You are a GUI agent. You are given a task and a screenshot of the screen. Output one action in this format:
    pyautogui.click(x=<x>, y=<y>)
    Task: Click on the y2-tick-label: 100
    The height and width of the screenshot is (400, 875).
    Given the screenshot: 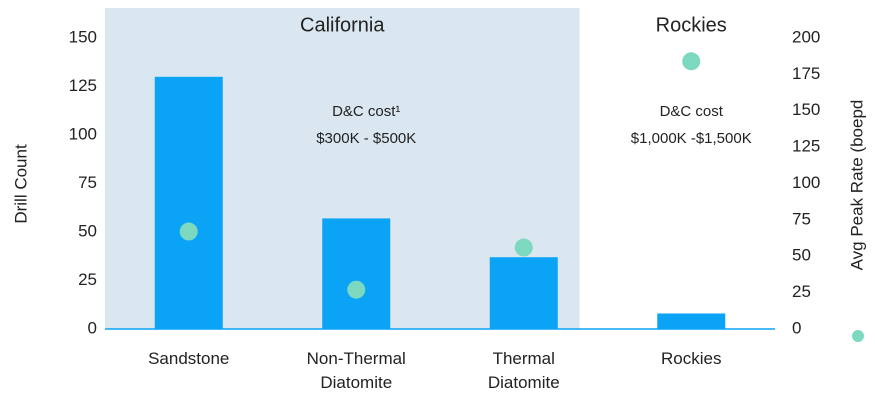 What is the action you would take?
    pyautogui.click(x=806, y=182)
    